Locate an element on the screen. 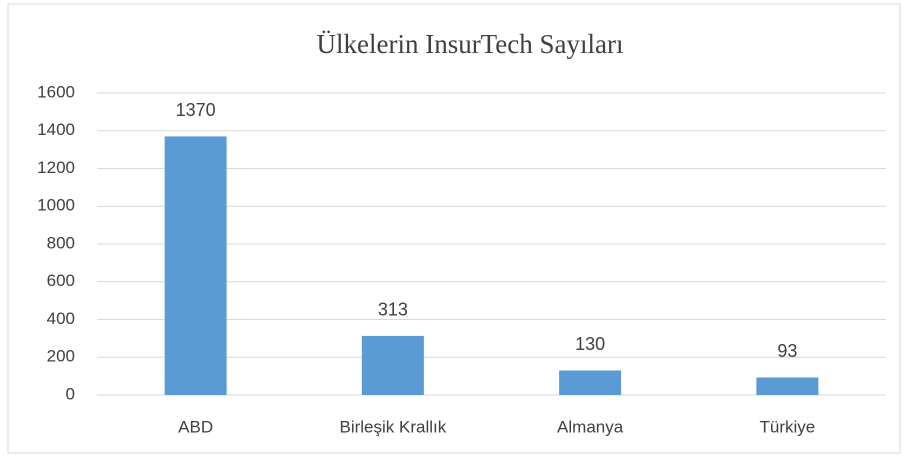 The image size is (906, 463). data-label: 93 is located at coordinates (787, 351).